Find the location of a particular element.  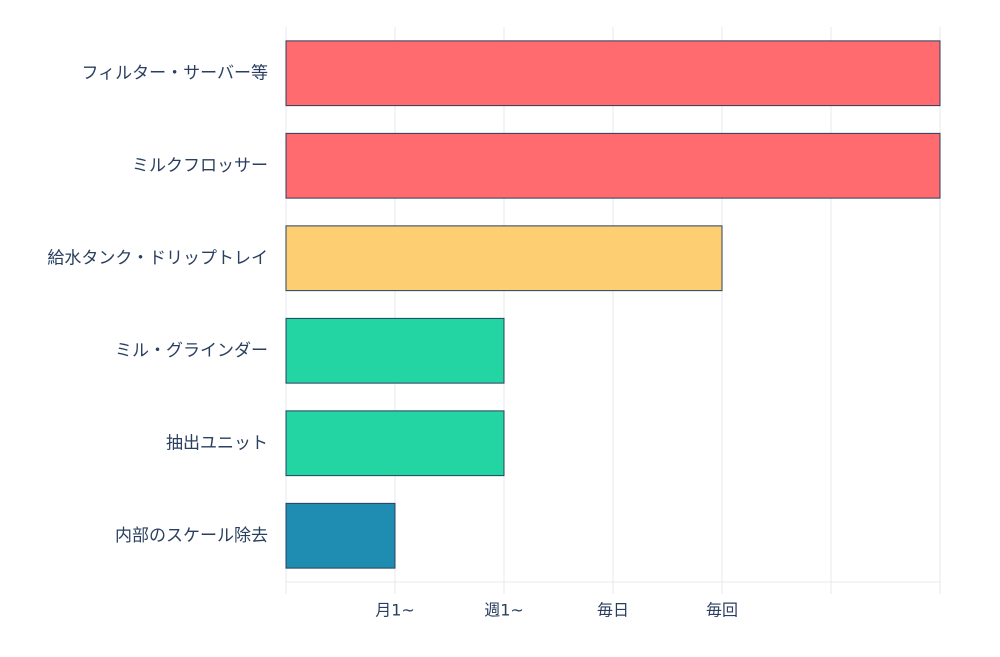

category-label: フィルター・サーバー等 is located at coordinates (175, 73).